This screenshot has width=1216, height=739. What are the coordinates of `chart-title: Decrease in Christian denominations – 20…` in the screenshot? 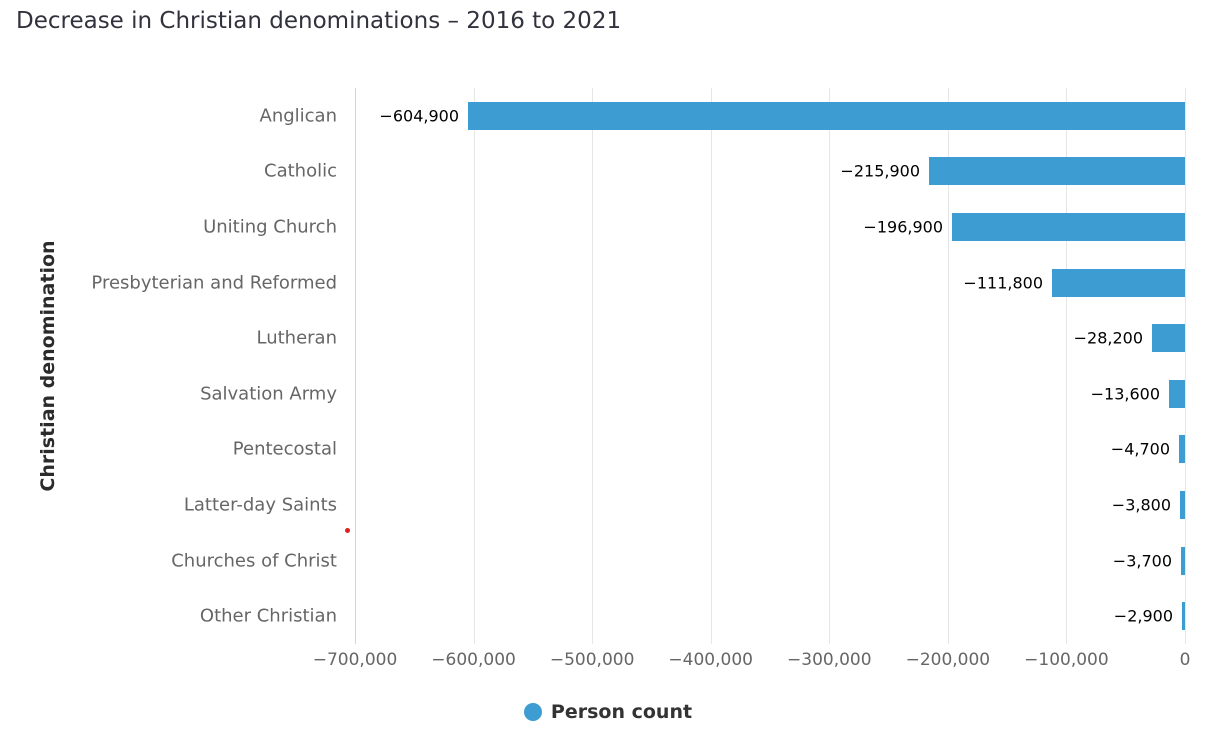 It's located at (319, 21).